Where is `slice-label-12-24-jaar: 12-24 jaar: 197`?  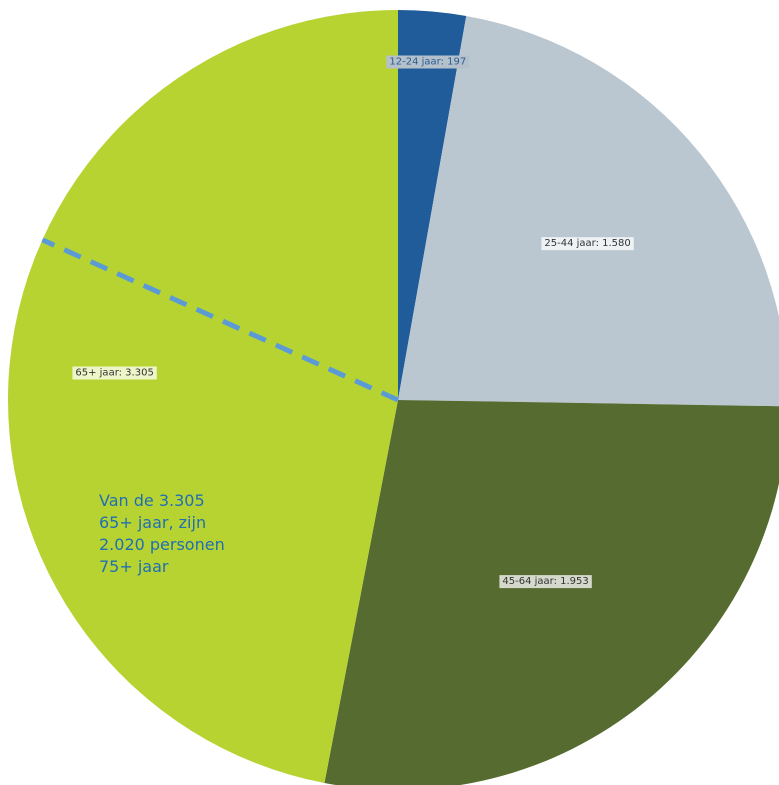 slice-label-12-24-jaar: 12-24 jaar: 197 is located at coordinates (428, 62).